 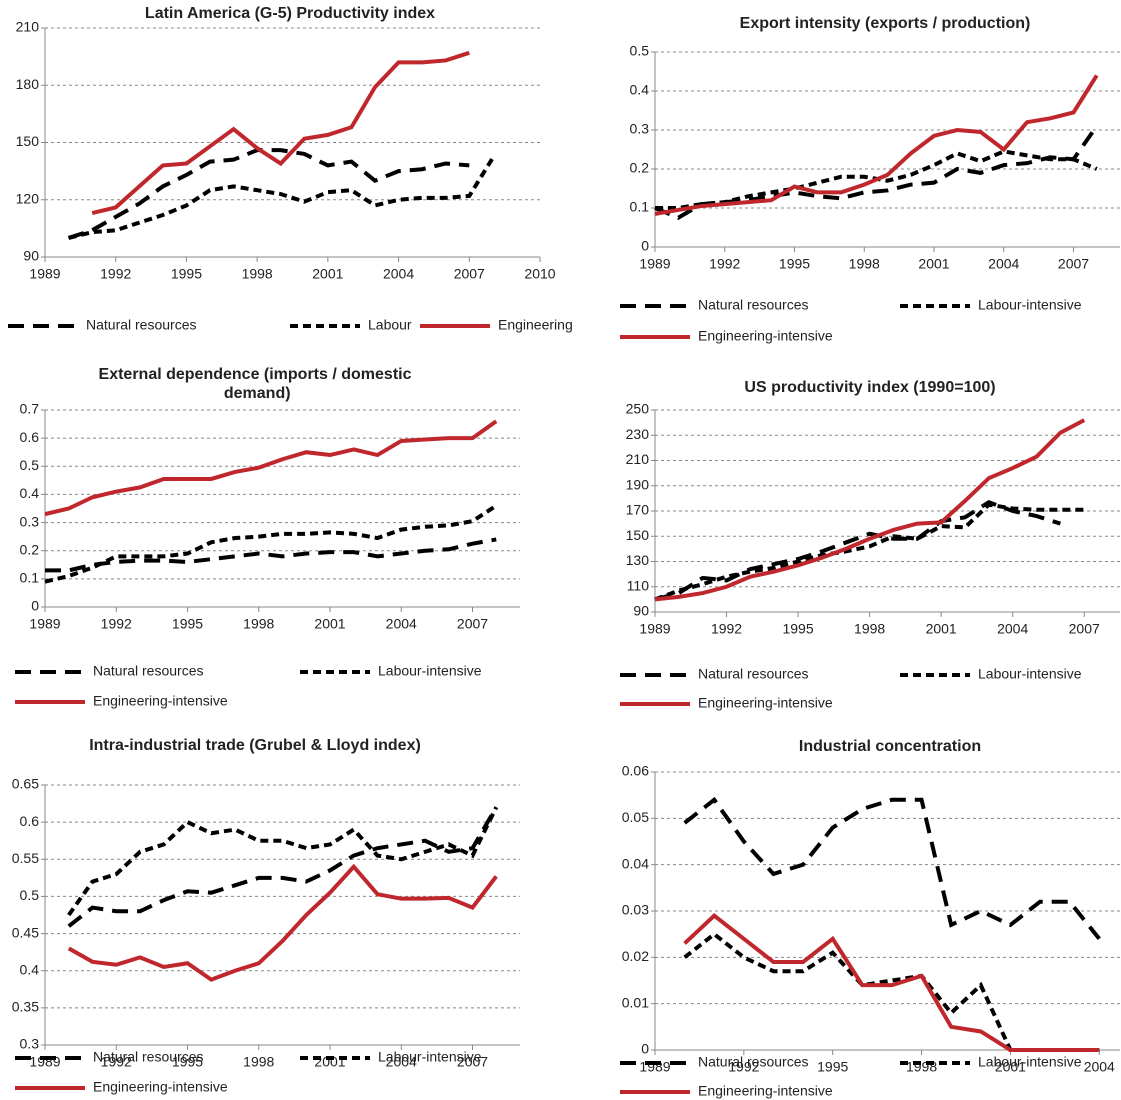 I want to click on y-tick-label: 170, so click(x=638, y=510).